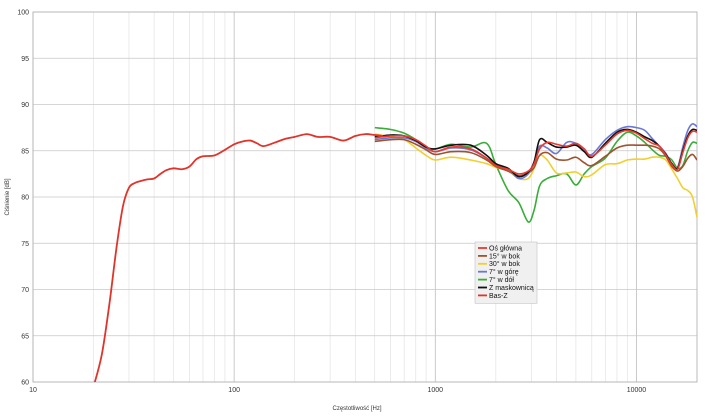  What do you see at coordinates (511, 288) in the screenshot?
I see `legend-label: Z maskownicą` at bounding box center [511, 288].